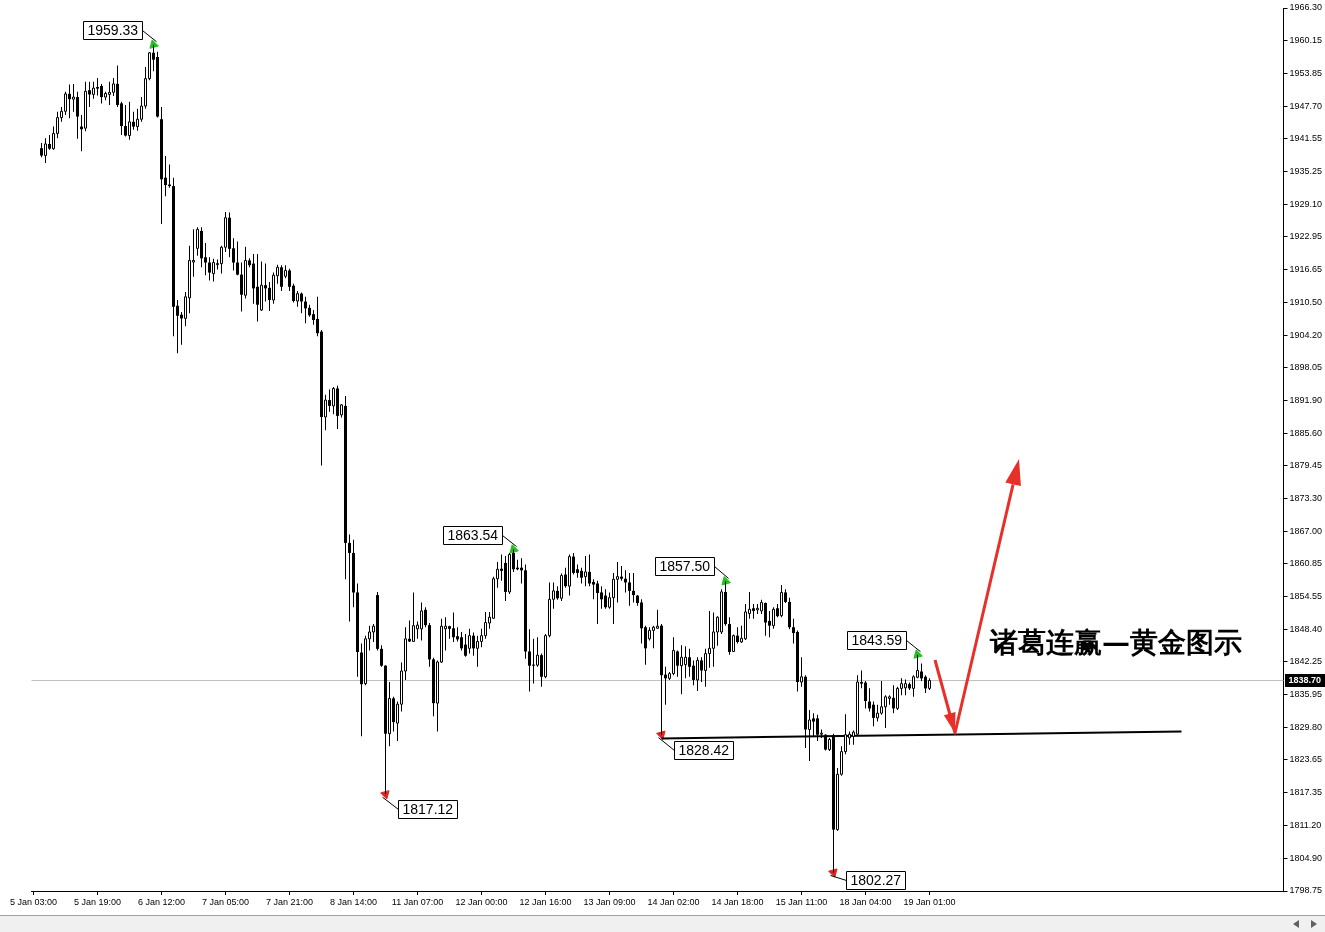 The image size is (1325, 932). Describe the element at coordinates (1306, 596) in the screenshot. I see `y-tick-label: 1854.55` at that location.